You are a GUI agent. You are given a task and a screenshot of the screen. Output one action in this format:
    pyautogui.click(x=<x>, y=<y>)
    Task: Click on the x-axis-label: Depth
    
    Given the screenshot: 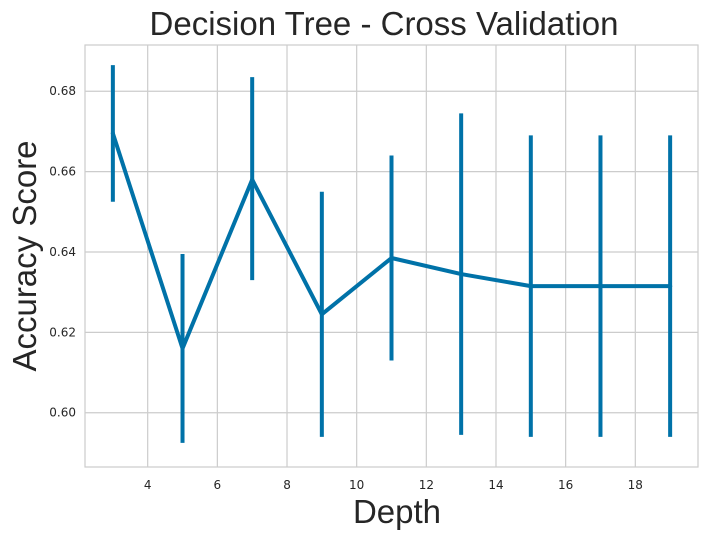 What is the action you would take?
    pyautogui.click(x=397, y=511)
    